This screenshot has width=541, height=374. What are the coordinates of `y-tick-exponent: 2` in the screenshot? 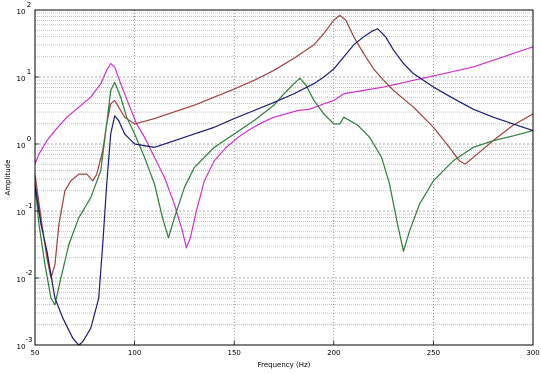 It's located at (29, 5).